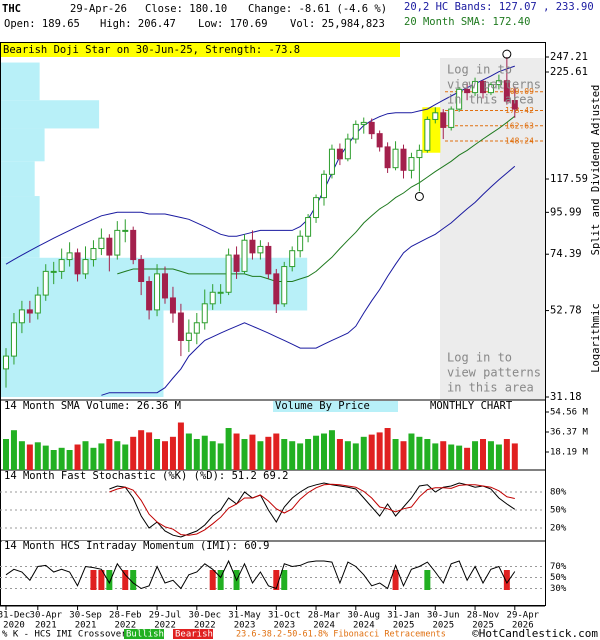 Image resolution: width=600 pixels, height=640 pixels. What do you see at coordinates (205, 626) in the screenshot?
I see `x-tick-label: 2022` at bounding box center [205, 626].